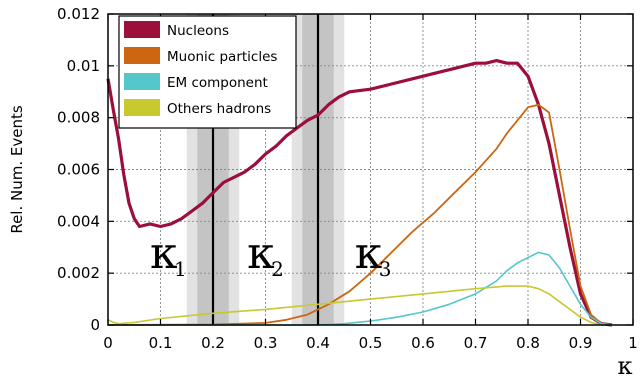 The height and width of the screenshot is (381, 641). What do you see at coordinates (354, 305) in the screenshot?
I see `series-line-others-hadrons` at bounding box center [354, 305].